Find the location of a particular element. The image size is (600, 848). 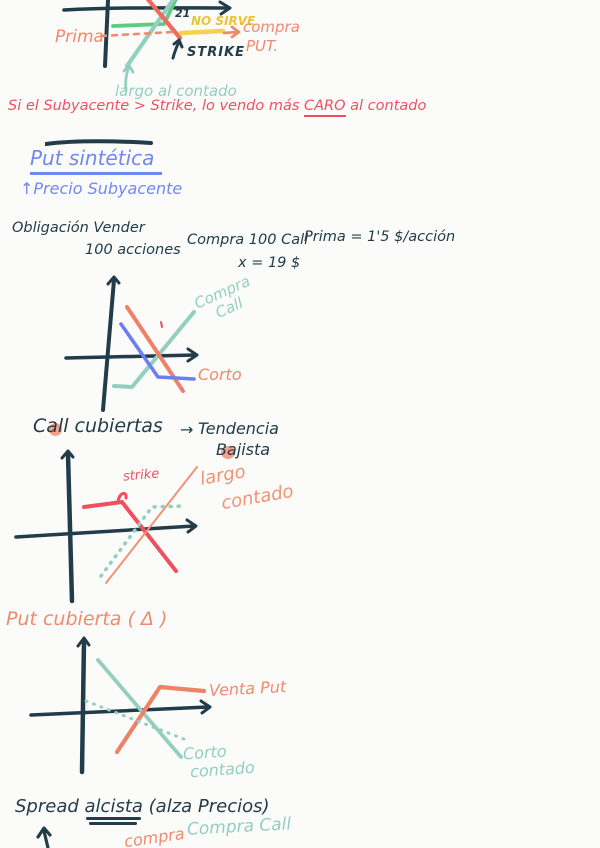

small-red-tick is located at coordinates (161, 324).